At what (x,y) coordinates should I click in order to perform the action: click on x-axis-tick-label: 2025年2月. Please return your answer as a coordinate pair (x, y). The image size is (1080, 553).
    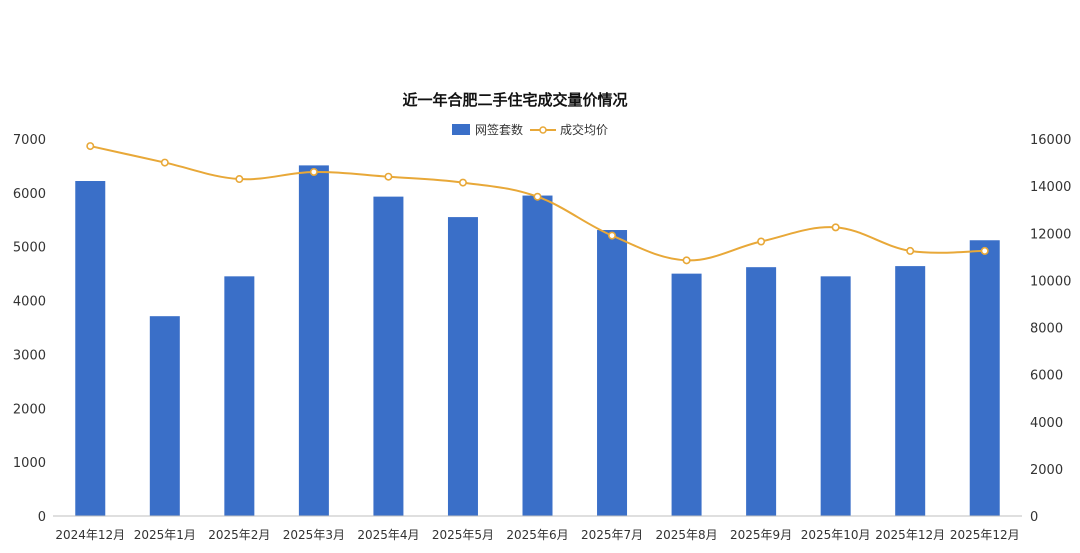
    Looking at the image, I should click on (239, 535).